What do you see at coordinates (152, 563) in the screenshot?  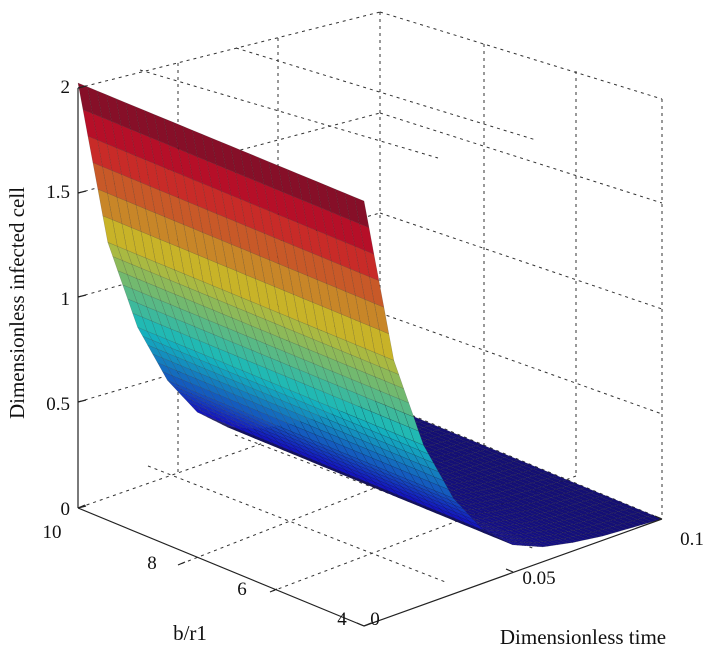 I see `y-tick-8: 8` at bounding box center [152, 563].